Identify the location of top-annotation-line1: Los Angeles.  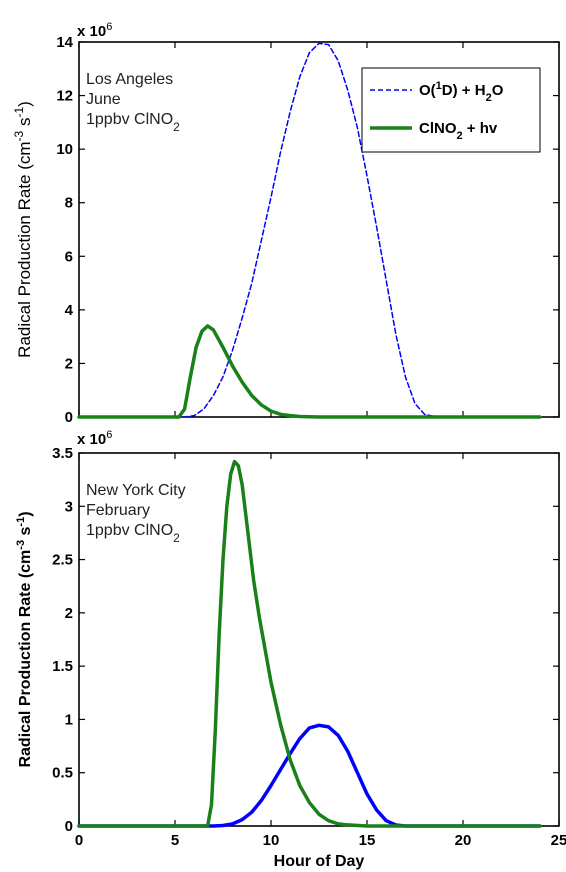
(129, 79).